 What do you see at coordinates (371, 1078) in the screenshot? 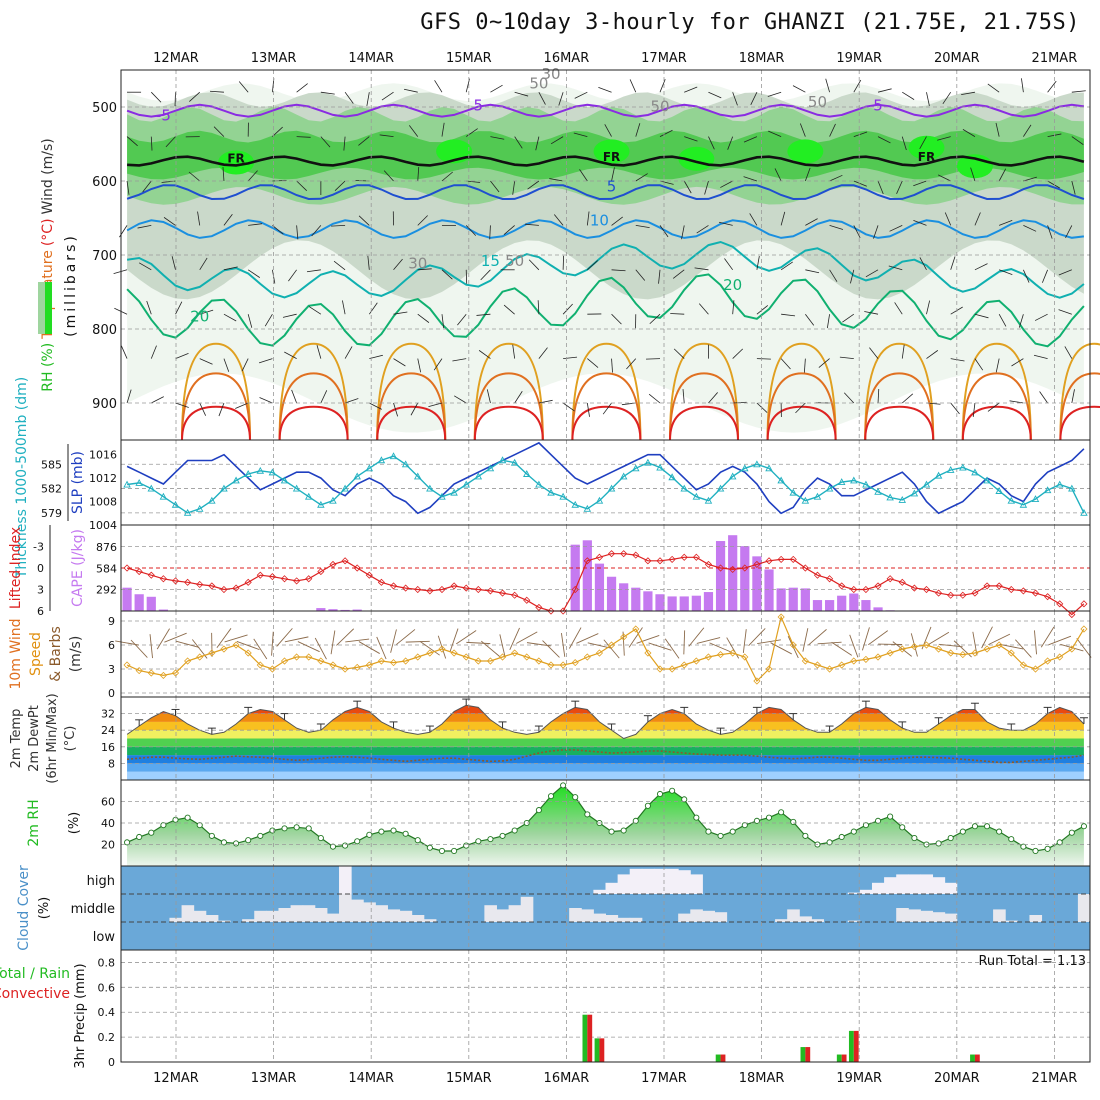
I see `date-label: 14MAR` at bounding box center [371, 1078].